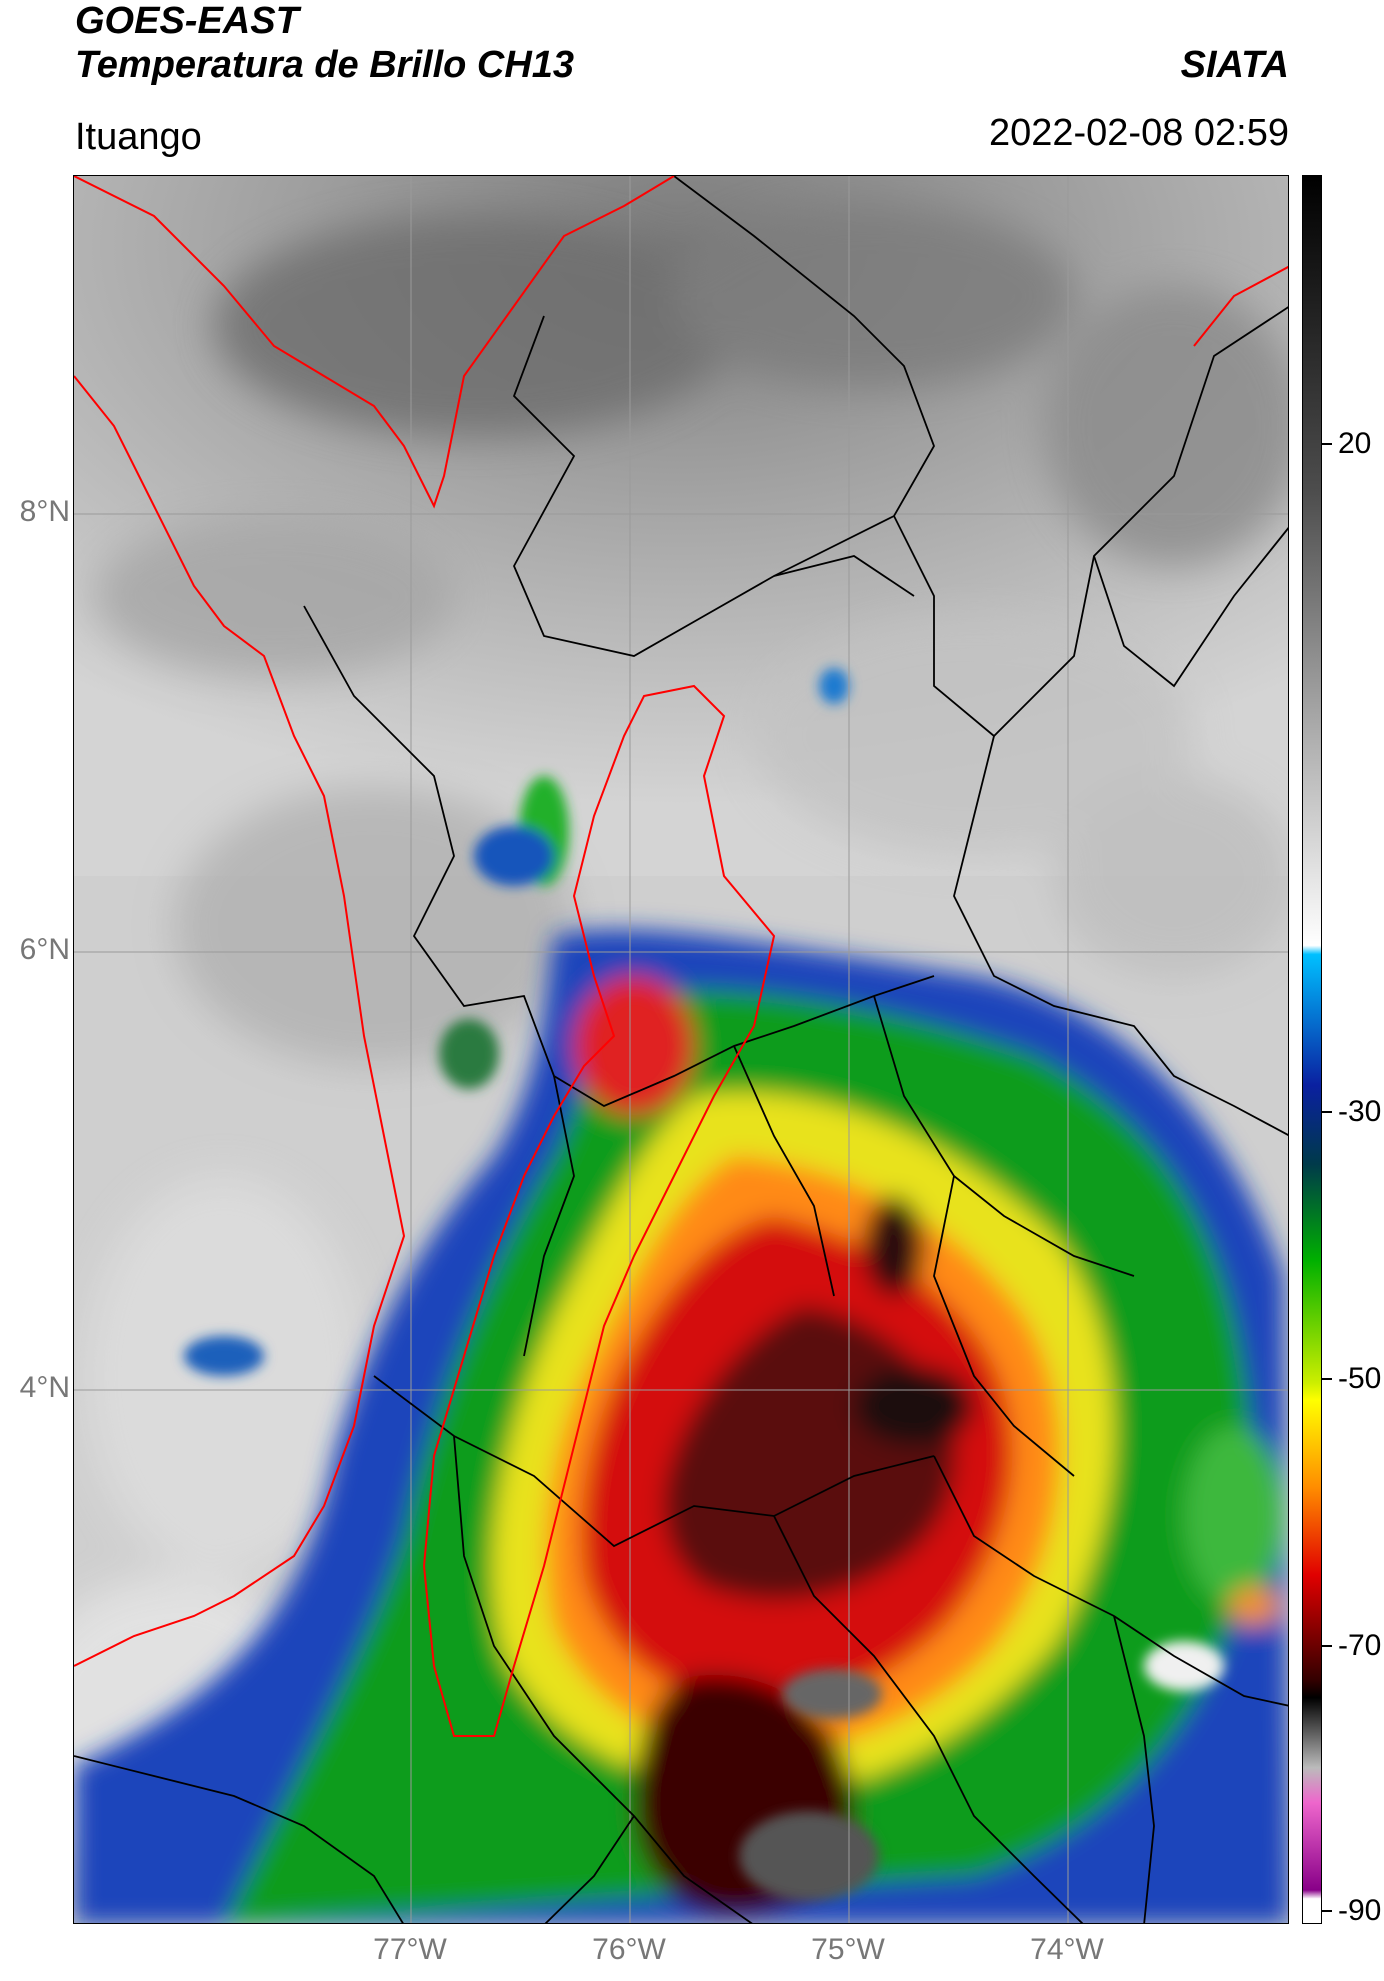 This screenshot has height=1981, width=1384. What do you see at coordinates (1360, 1645) in the screenshot?
I see `colorbar-label-minus70: -70` at bounding box center [1360, 1645].